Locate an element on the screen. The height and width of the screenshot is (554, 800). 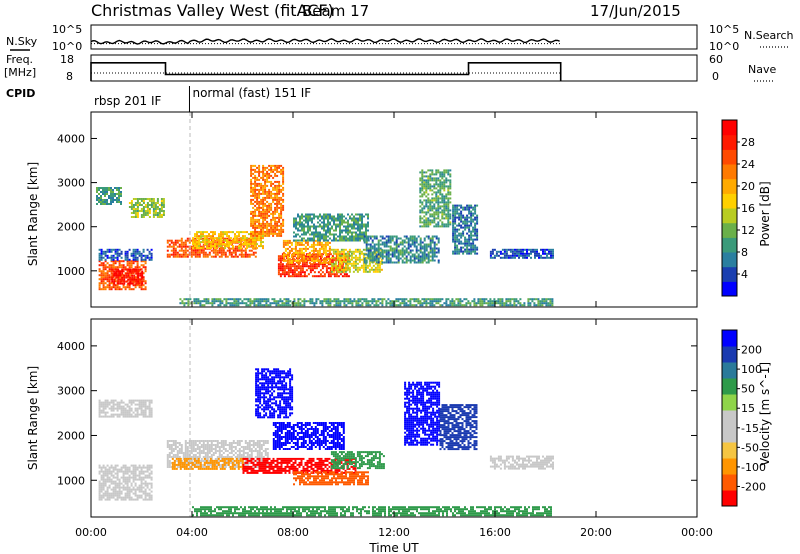
date-label: 17/Jun/2015 is located at coordinates (635, 11).